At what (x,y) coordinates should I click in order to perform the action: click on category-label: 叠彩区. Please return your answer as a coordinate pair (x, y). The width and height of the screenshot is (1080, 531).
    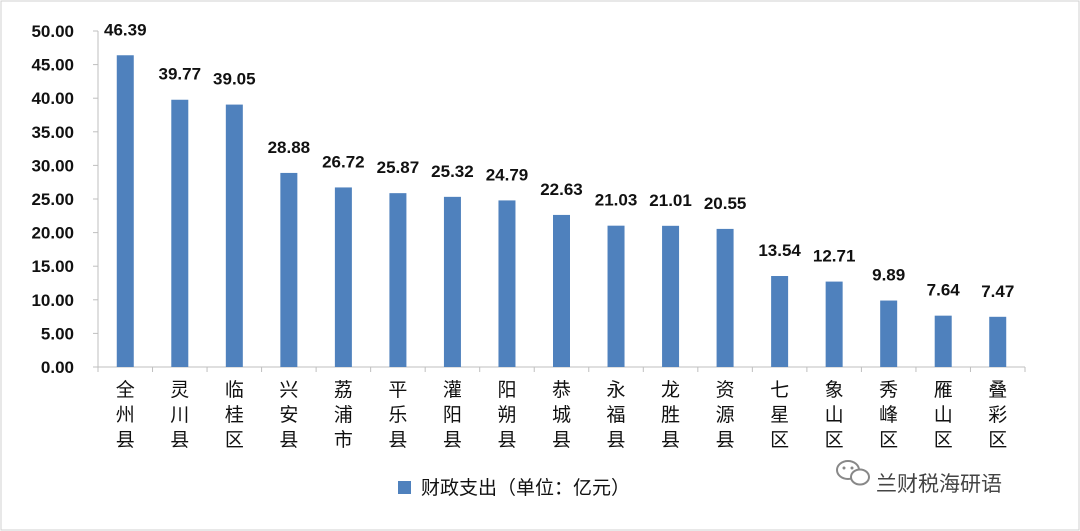
    Looking at the image, I should click on (997, 415).